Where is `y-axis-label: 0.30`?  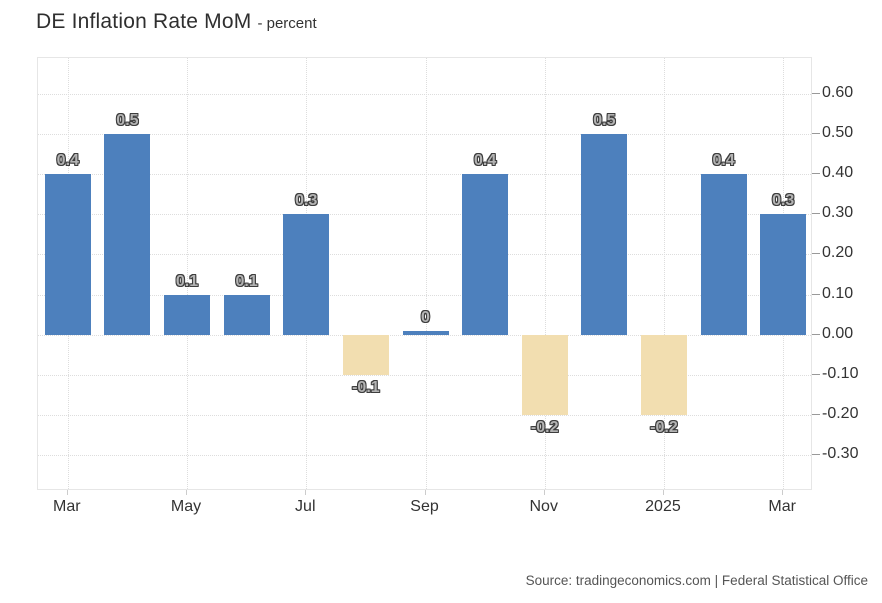
y-axis-label: 0.30 is located at coordinates (838, 213).